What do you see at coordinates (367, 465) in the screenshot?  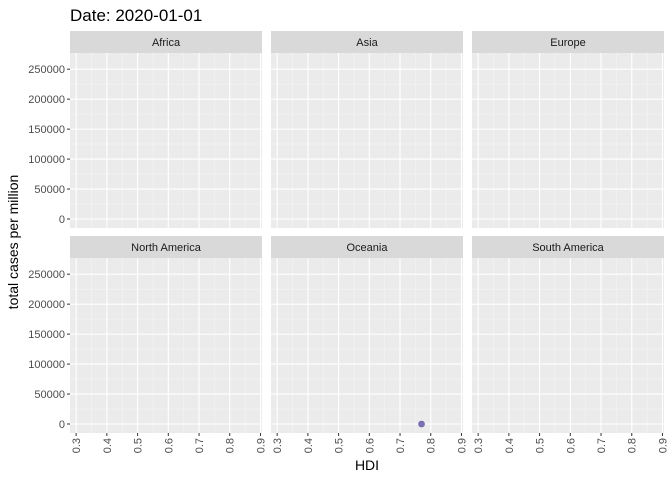 I see `x-axis-title: HDI` at bounding box center [367, 465].